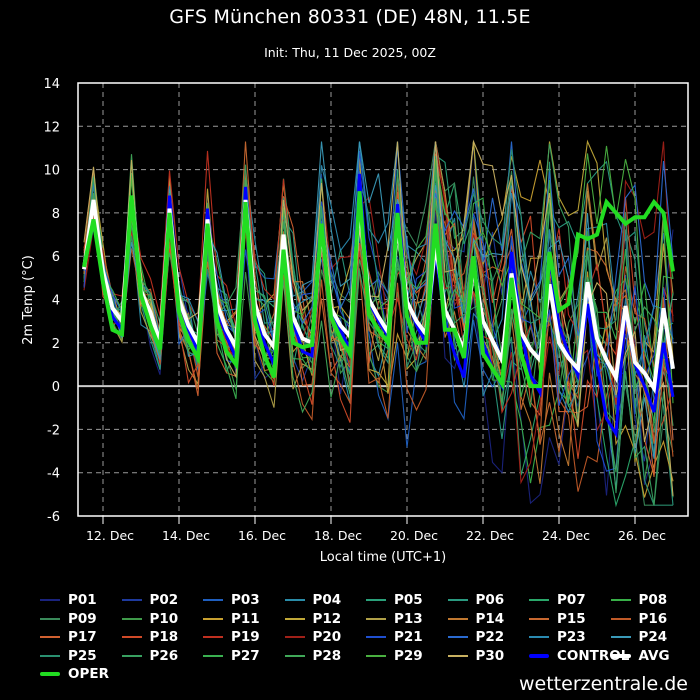 The width and height of the screenshot is (700, 700). I want to click on legend-item-p06: P06, so click(476, 600).